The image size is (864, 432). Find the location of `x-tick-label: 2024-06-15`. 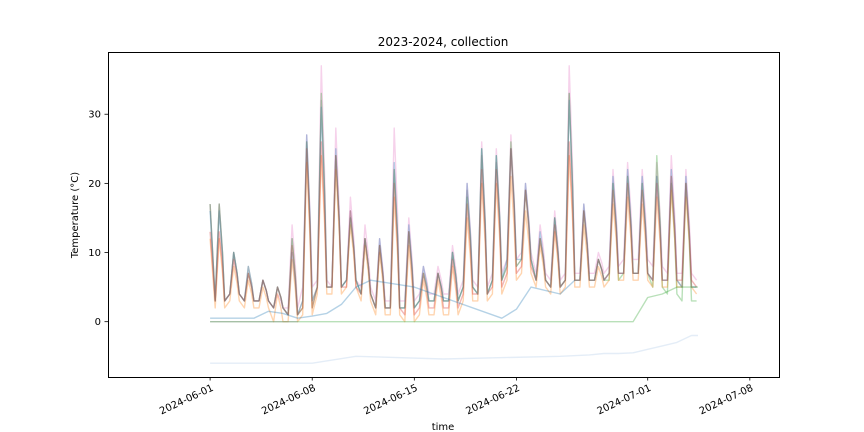

x-tick-label: 2024-06-15 is located at coordinates (390, 400).